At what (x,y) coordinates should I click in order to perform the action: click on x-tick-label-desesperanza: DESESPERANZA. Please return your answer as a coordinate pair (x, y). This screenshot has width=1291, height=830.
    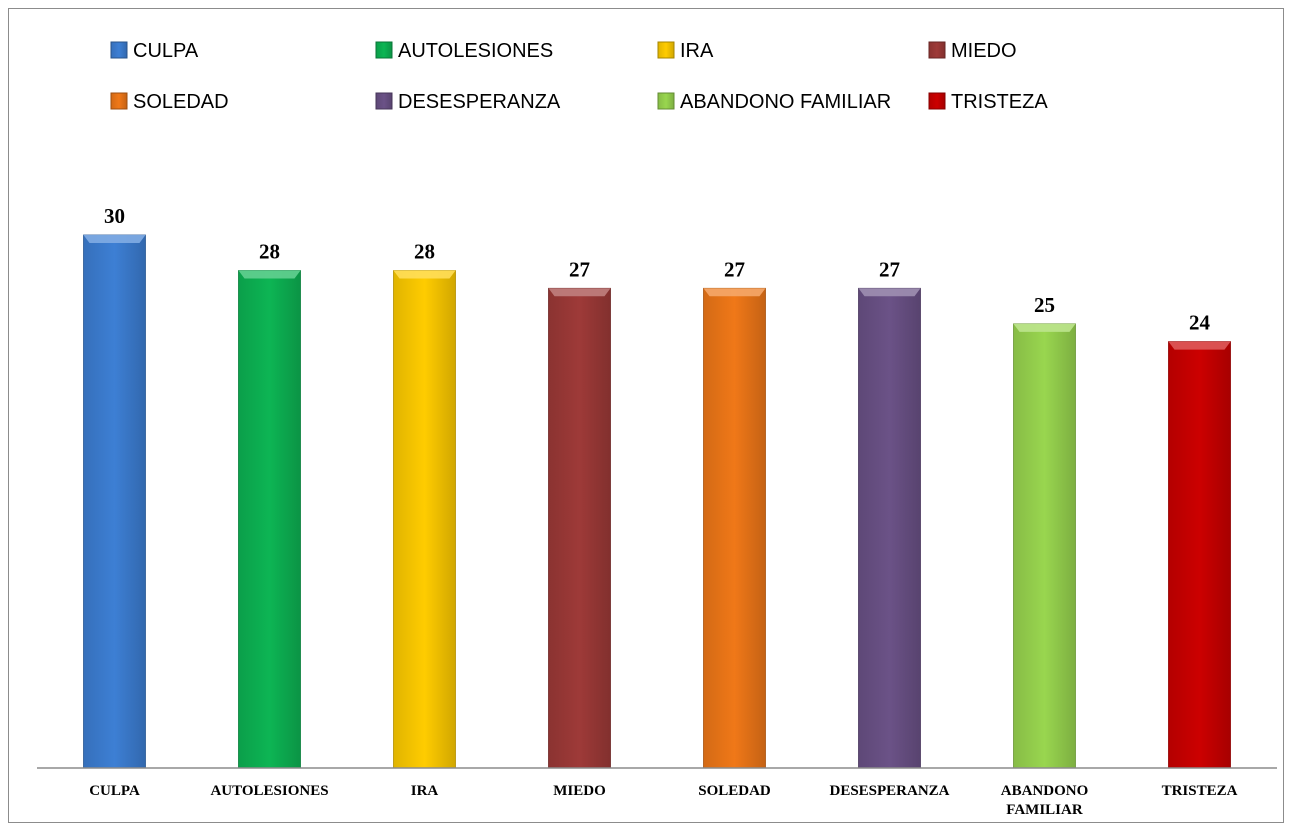
    Looking at the image, I should click on (889, 791).